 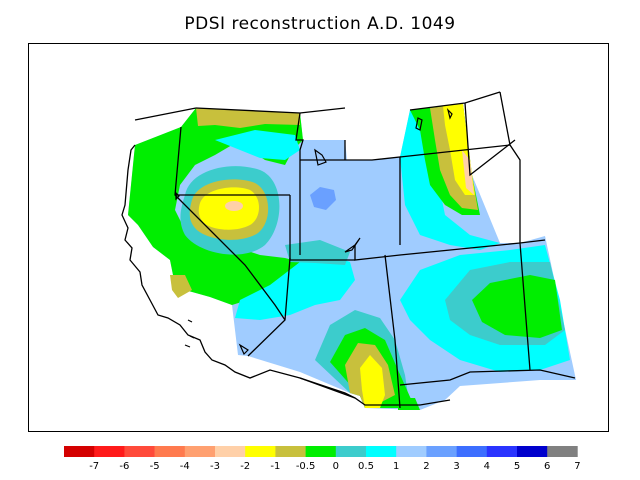 I want to click on border-az-ut, so click(x=269, y=307).